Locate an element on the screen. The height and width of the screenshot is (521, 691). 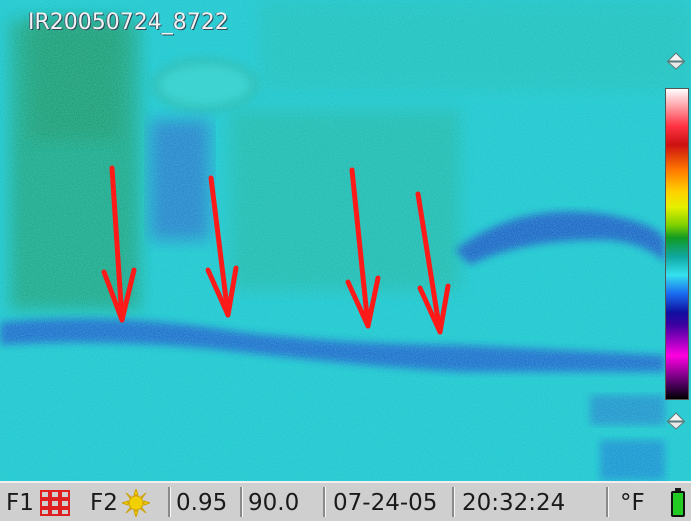
f1-label: F1 is located at coordinates (20, 503).